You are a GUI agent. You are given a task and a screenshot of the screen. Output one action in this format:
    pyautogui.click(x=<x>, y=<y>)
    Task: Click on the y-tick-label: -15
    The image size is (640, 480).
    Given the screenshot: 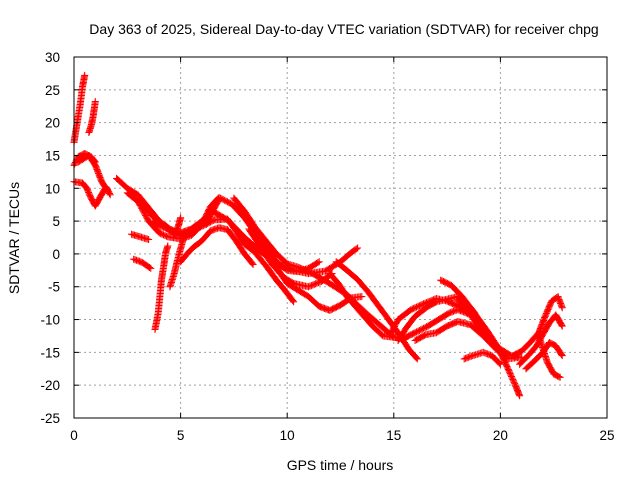 What is the action you would take?
    pyautogui.click(x=50, y=352)
    